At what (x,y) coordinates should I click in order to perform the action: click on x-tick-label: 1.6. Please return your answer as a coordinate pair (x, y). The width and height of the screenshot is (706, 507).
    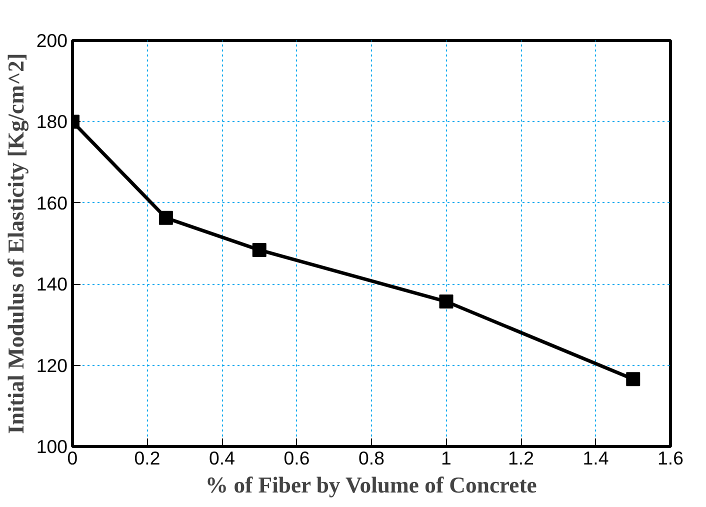
    Looking at the image, I should click on (671, 458).